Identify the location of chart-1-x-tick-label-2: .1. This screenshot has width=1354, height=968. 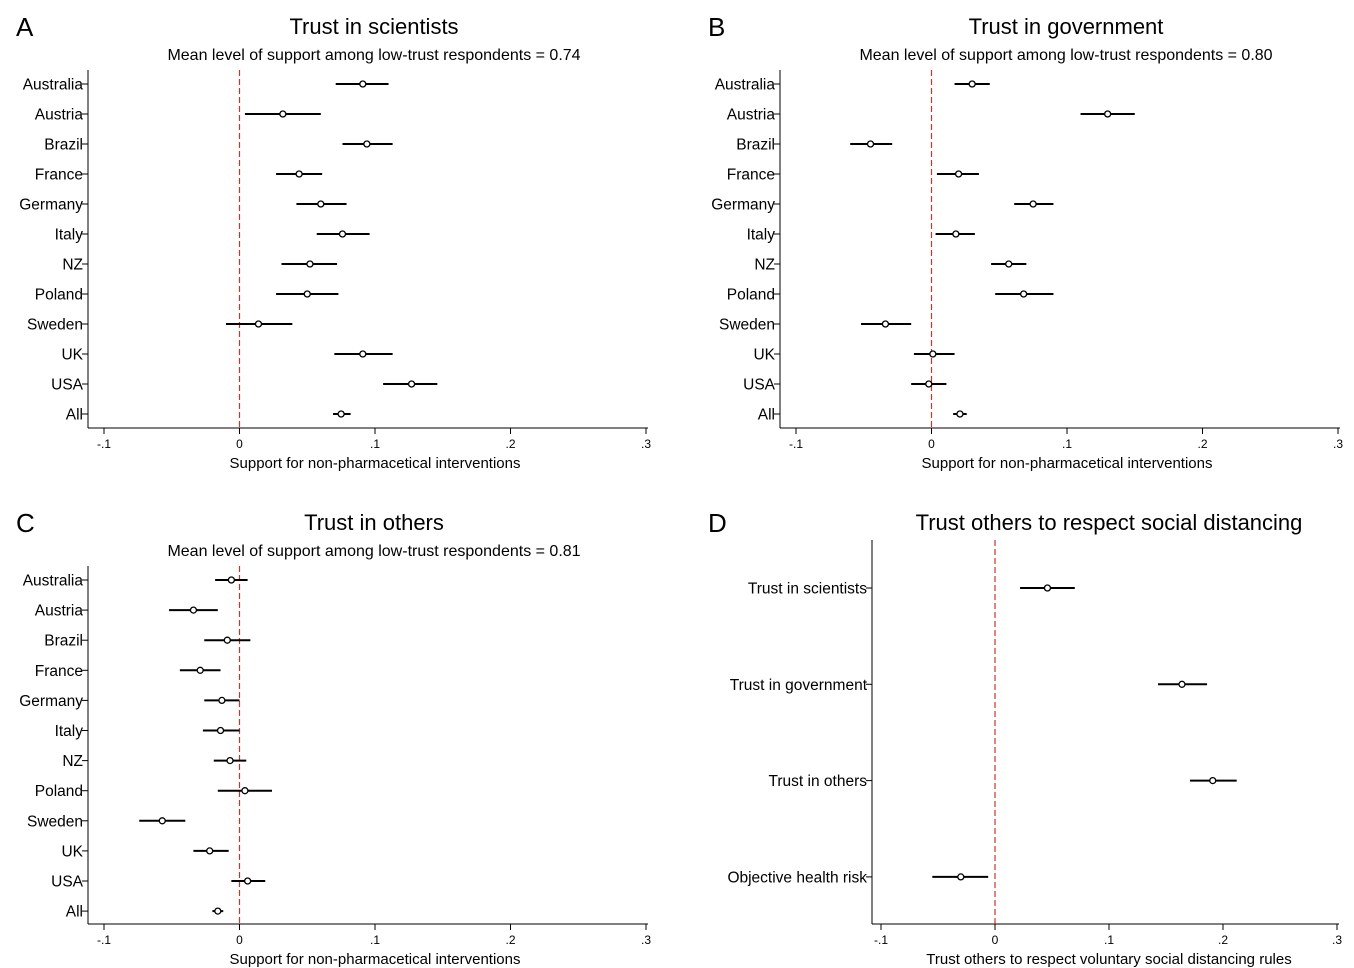
(1067, 444).